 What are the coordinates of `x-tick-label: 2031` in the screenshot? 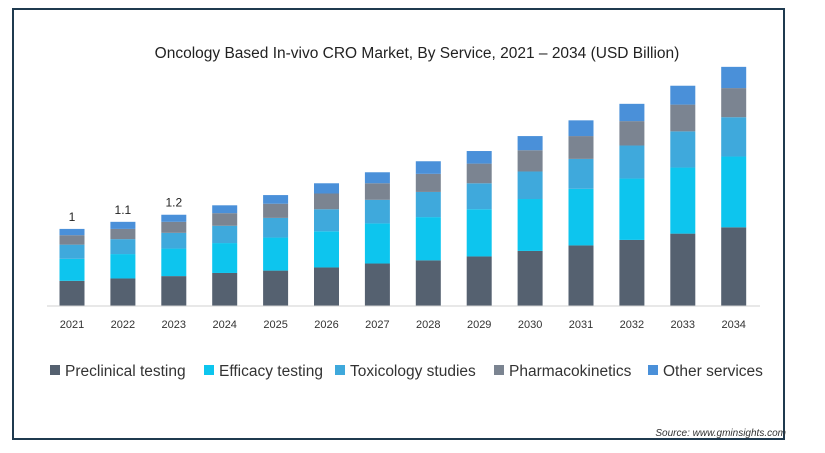 It's located at (581, 325).